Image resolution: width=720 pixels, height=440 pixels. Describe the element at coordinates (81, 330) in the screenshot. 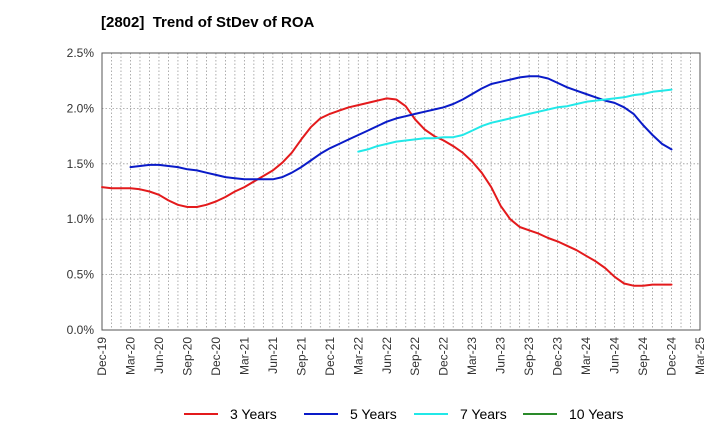

I see `y-tick-label: 0.0%` at that location.